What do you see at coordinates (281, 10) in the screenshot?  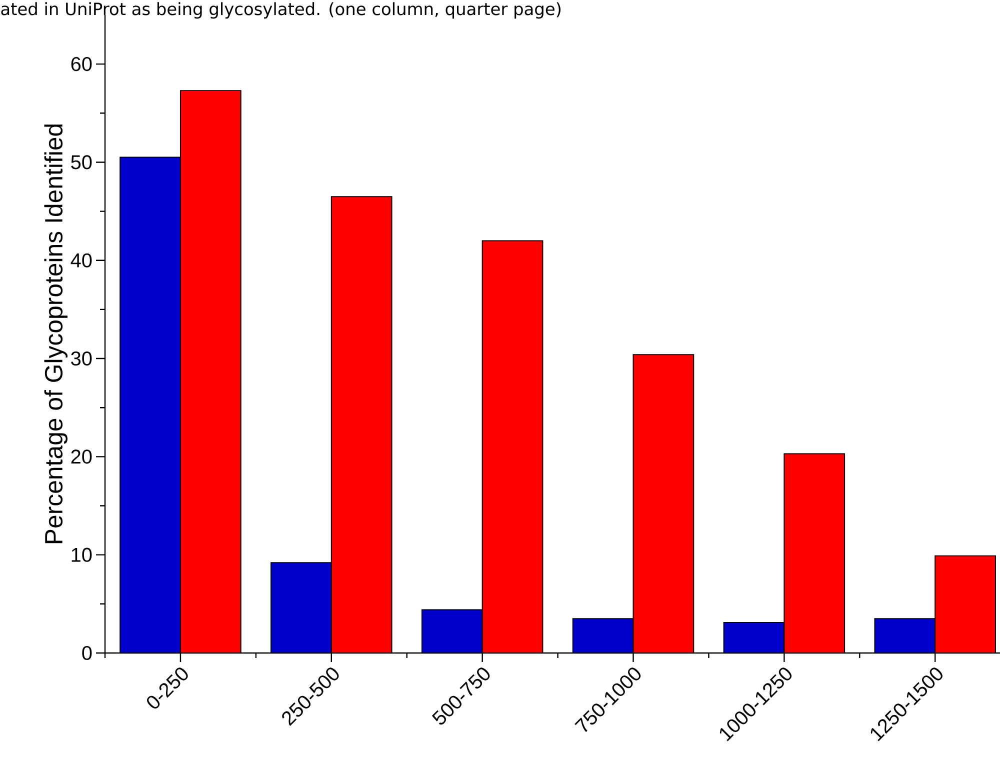 I see `annotation: ated in UniProt as being glycosylated. (one column, quarter page)` at bounding box center [281, 10].